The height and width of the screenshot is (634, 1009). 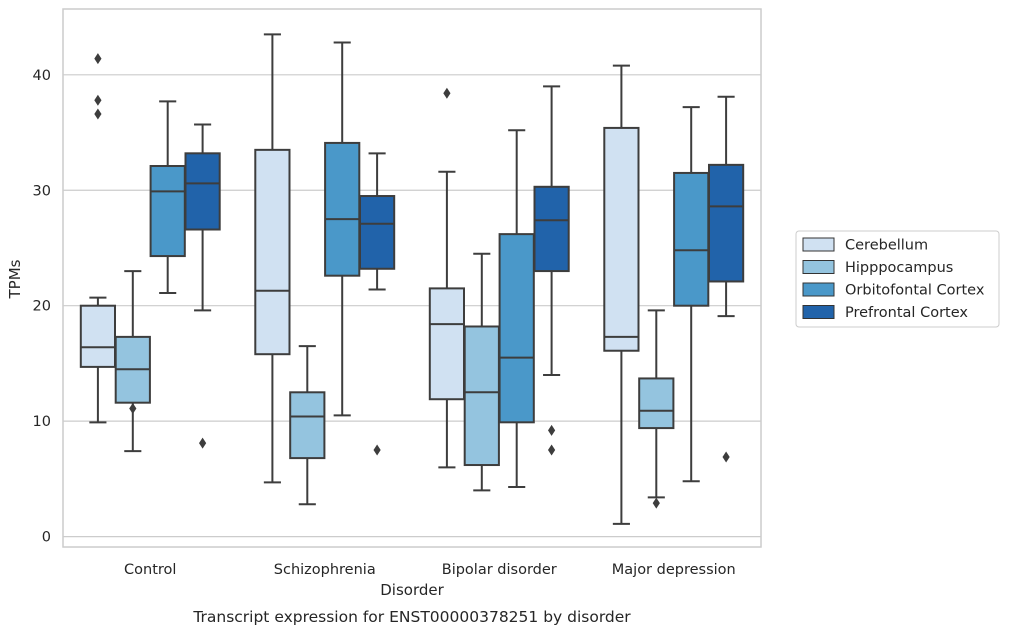 I want to click on y-axis-ticks: 0 10 20 30 40, so click(x=42, y=307).